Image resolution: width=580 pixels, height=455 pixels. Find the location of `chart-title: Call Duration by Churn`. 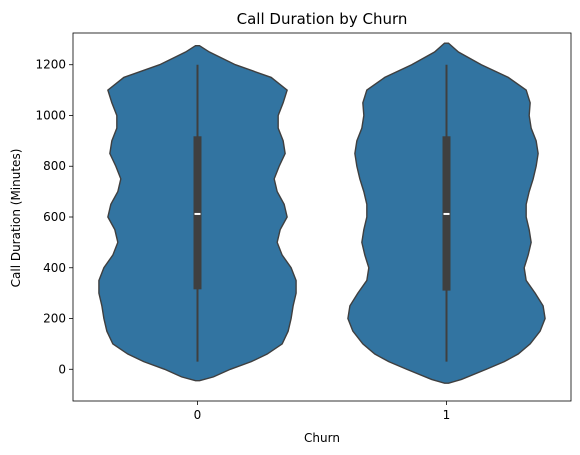

chart-title: Call Duration by Churn is located at coordinates (322, 19).